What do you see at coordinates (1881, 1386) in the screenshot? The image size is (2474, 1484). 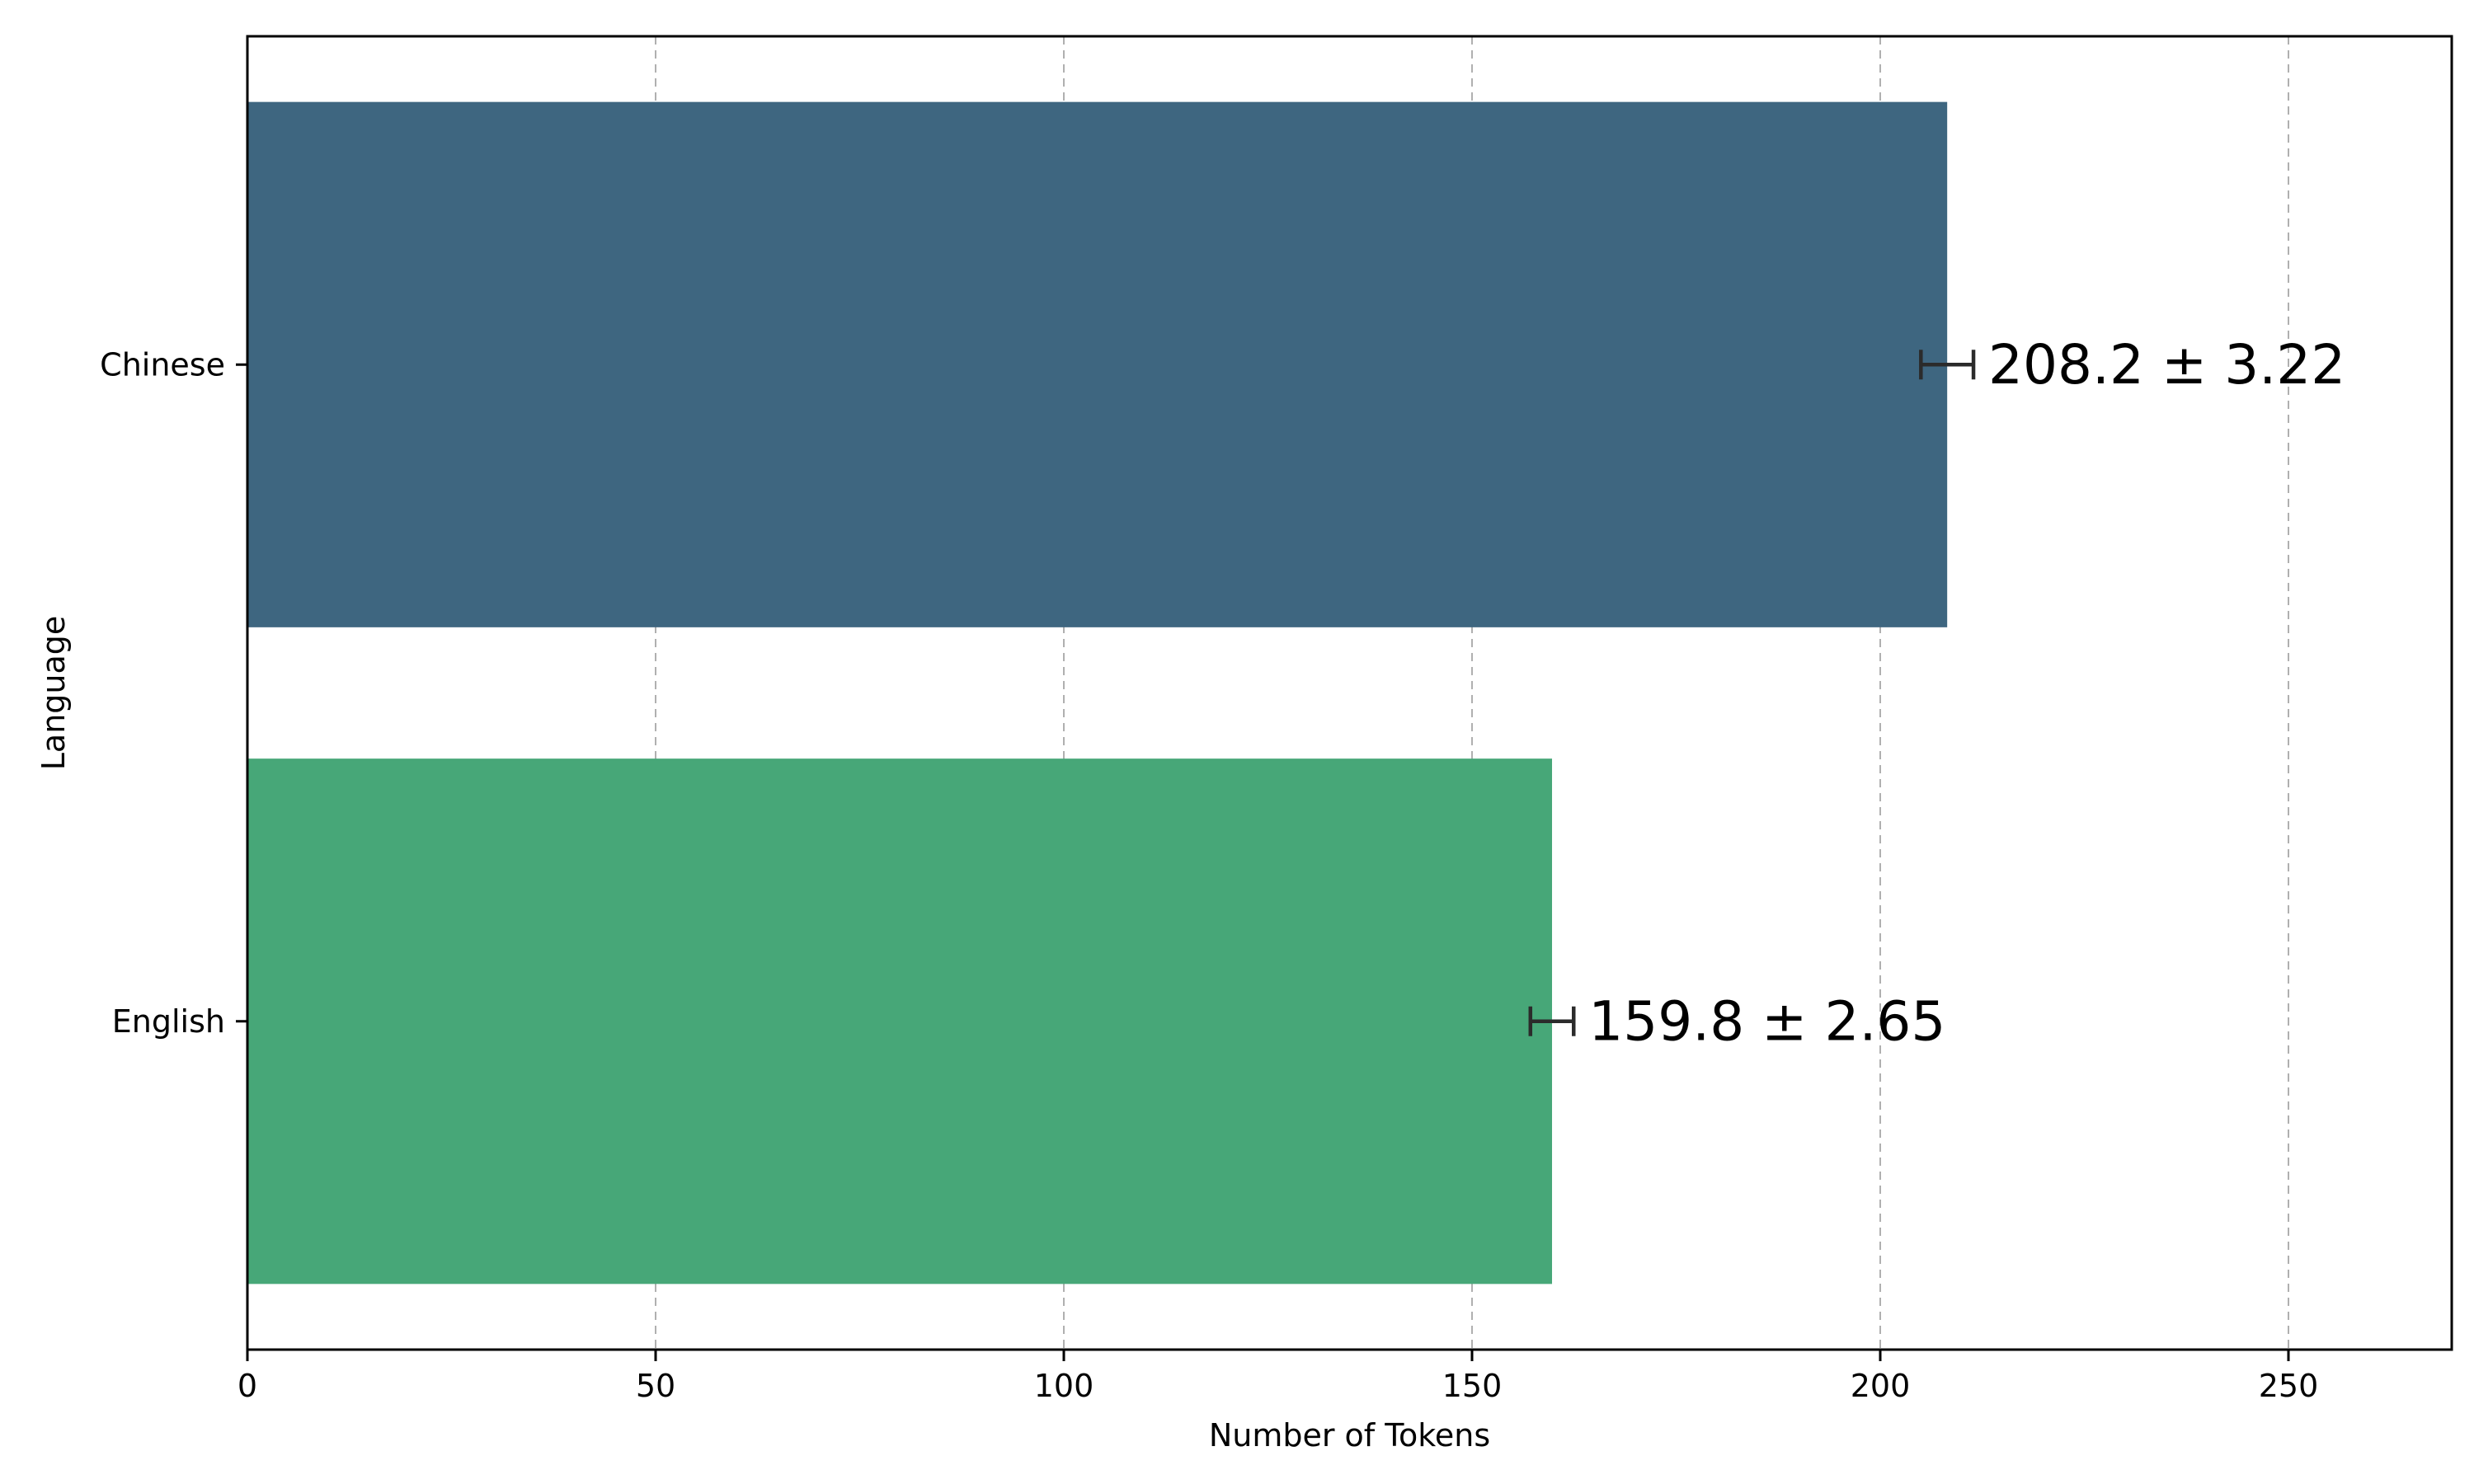 I see `x-tick-label: 200` at bounding box center [1881, 1386].